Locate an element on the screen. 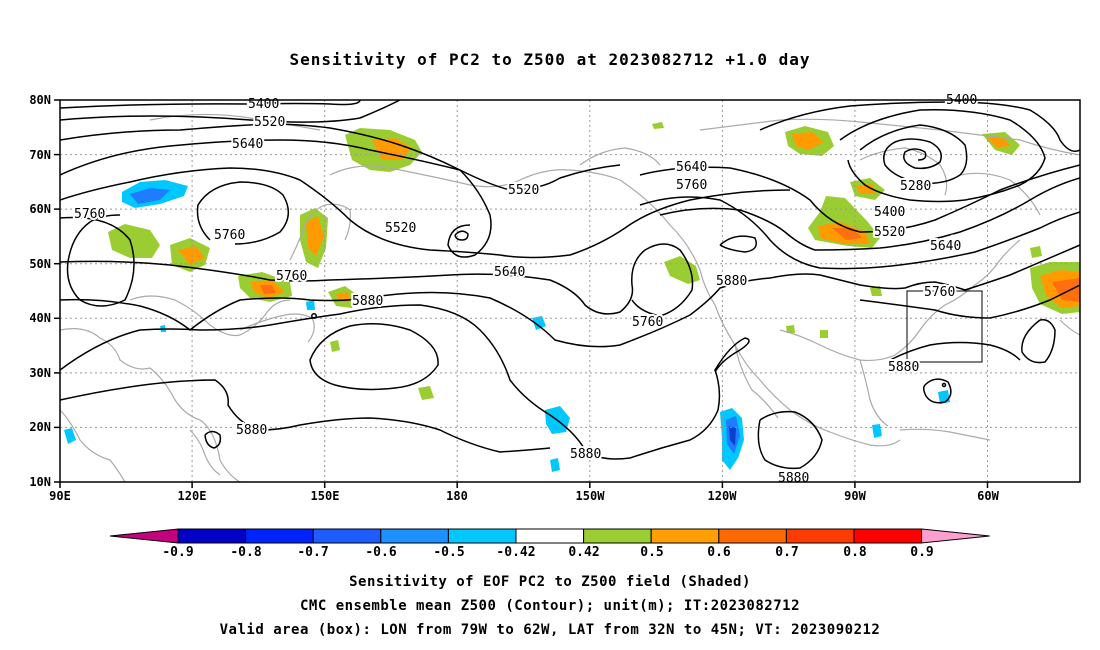  lat-tick-label: 20N is located at coordinates (40, 427).